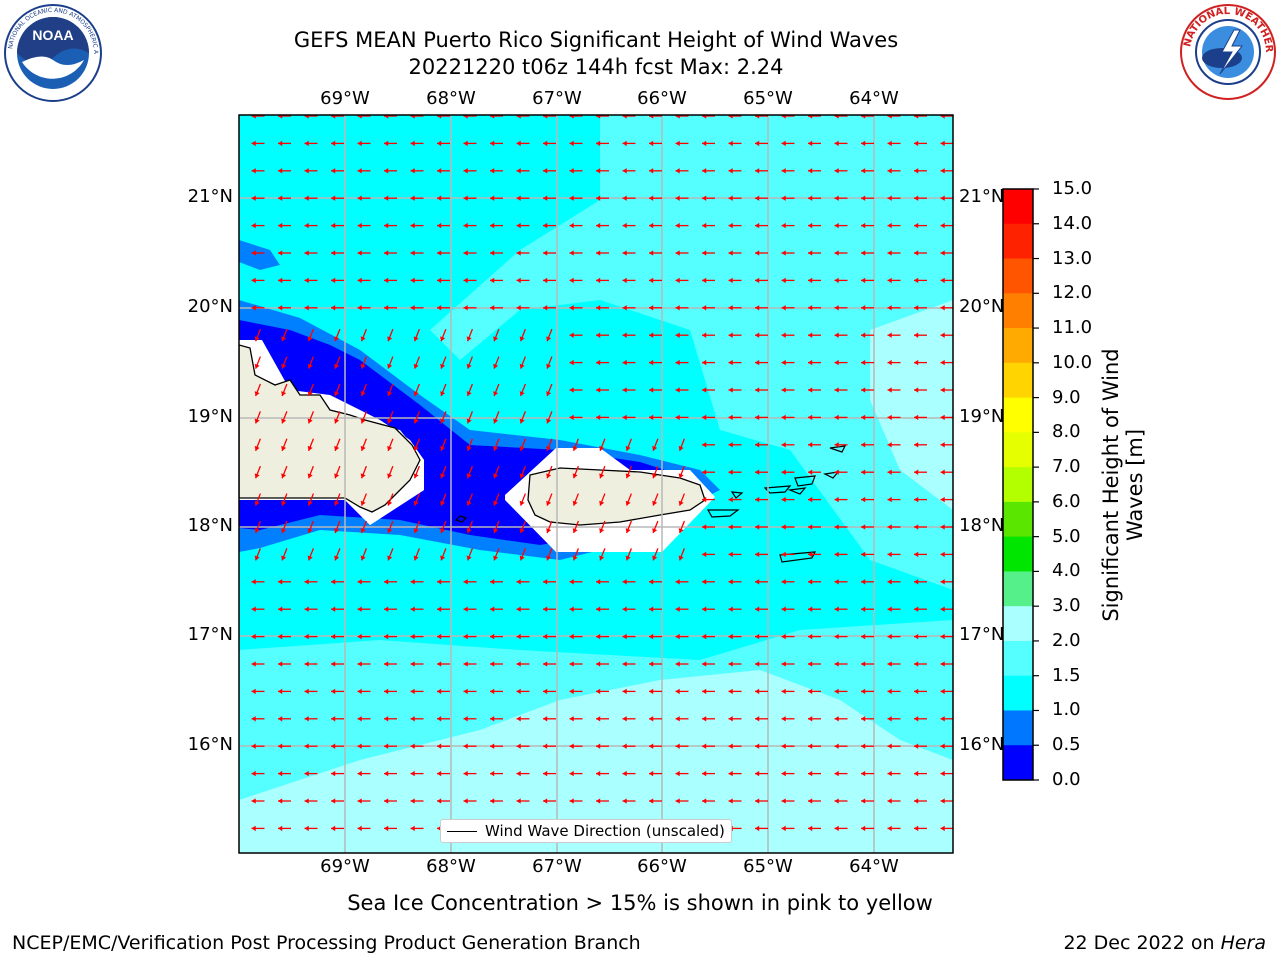 The image size is (1280, 960). I want to click on lon-label-top: 66°W, so click(662, 98).